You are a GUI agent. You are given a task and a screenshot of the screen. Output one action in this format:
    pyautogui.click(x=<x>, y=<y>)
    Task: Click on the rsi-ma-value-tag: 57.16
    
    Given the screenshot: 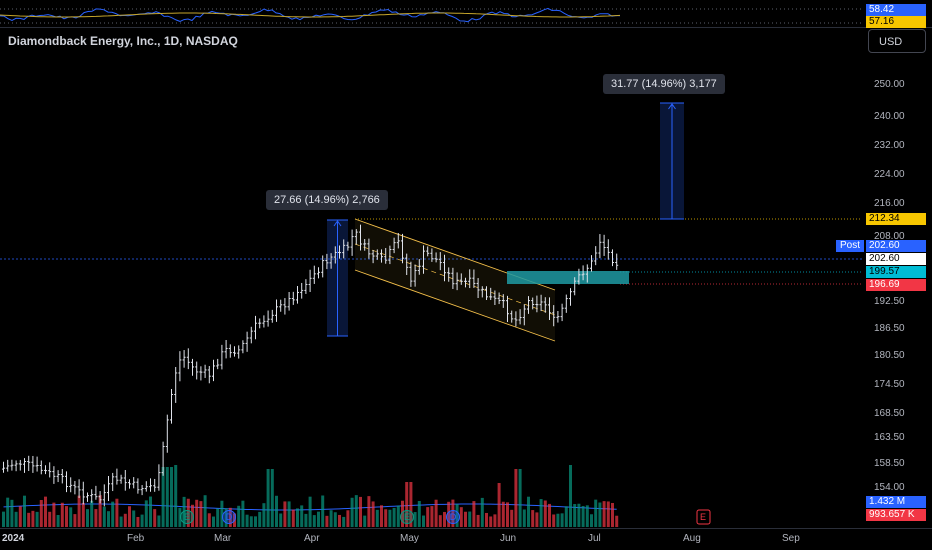 What is the action you would take?
    pyautogui.click(x=896, y=22)
    